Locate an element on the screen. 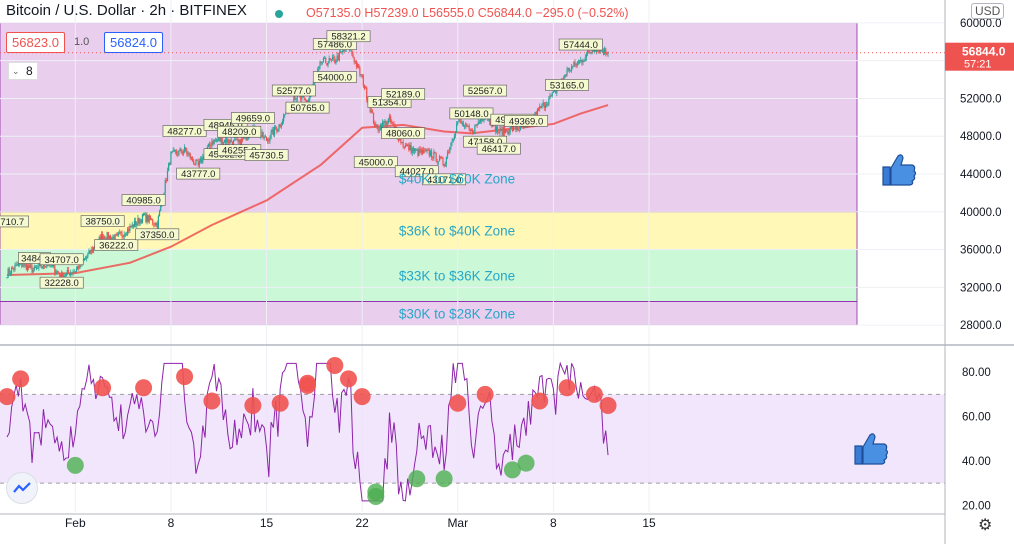 This screenshot has height=549, width=1014. oversold-mark is located at coordinates (376, 492).